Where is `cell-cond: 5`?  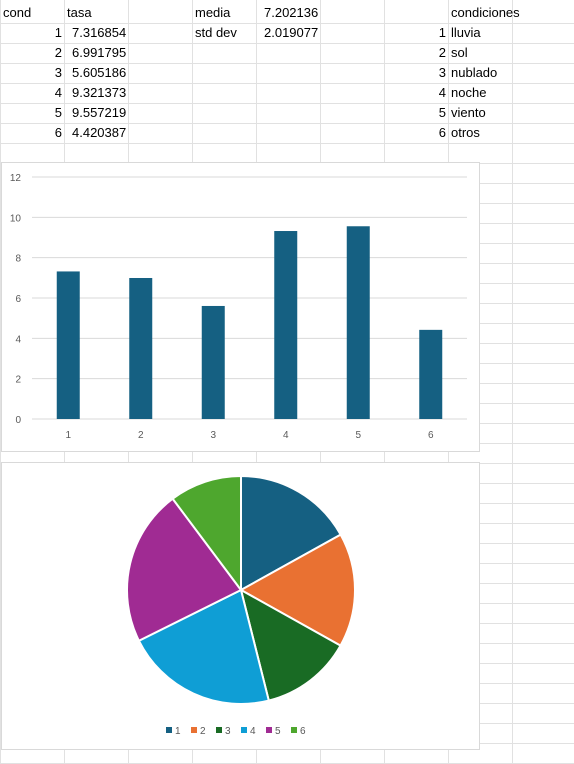
cell-cond: 5 is located at coordinates (58, 112).